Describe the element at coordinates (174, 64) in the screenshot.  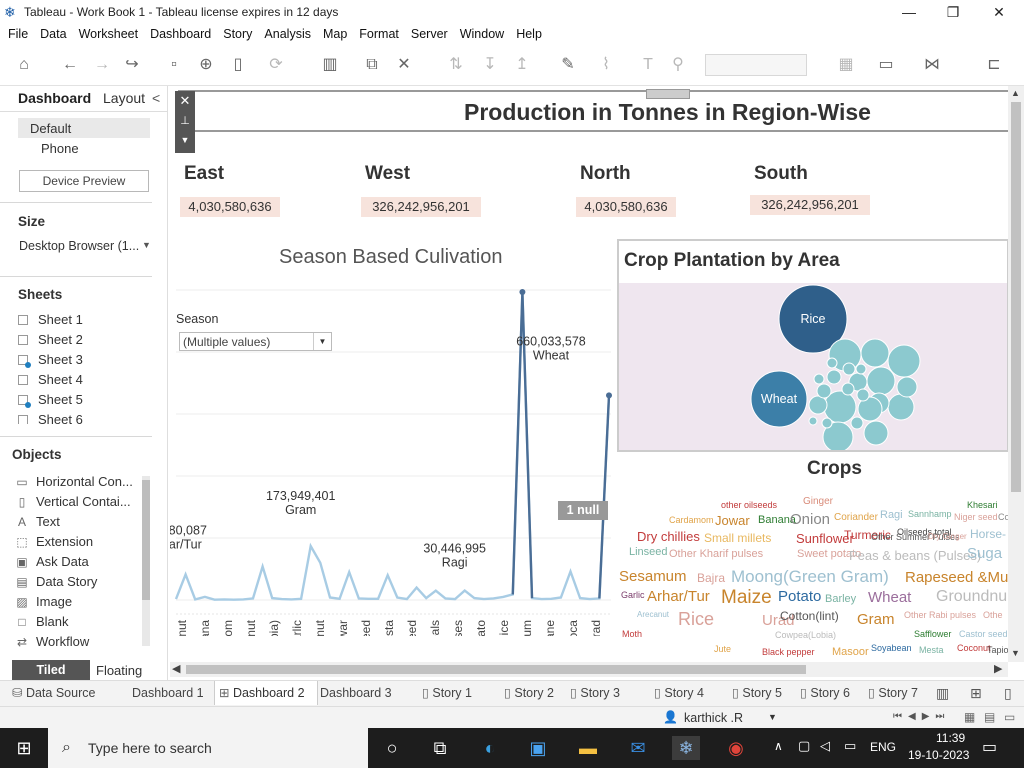
I see `save-icon: ▫` at that location.